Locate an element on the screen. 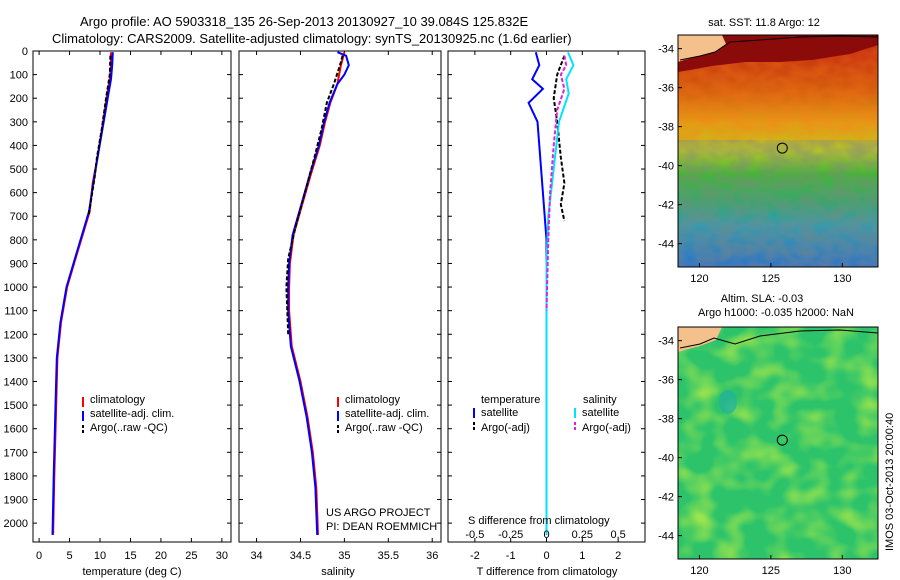 The width and height of the screenshot is (900, 580). legend-label-sal-argo: Argo(-adj) is located at coordinates (606, 428).